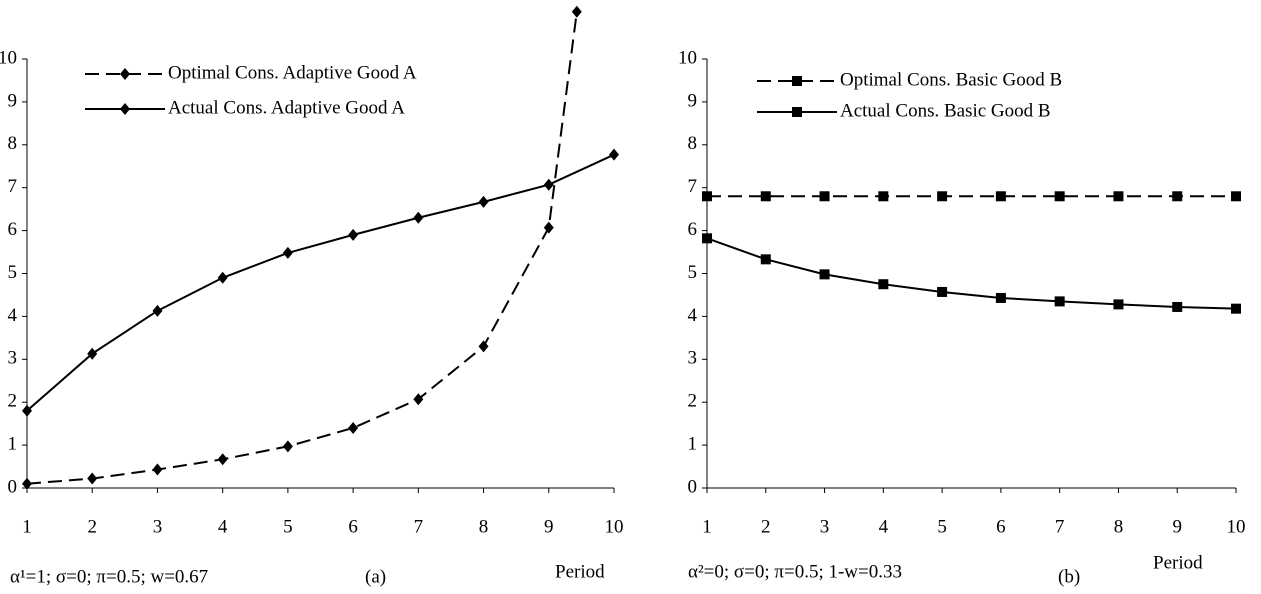 The width and height of the screenshot is (1261, 594). I want to click on legend-label: Actual Cons. Adaptive Good A, so click(286, 107).